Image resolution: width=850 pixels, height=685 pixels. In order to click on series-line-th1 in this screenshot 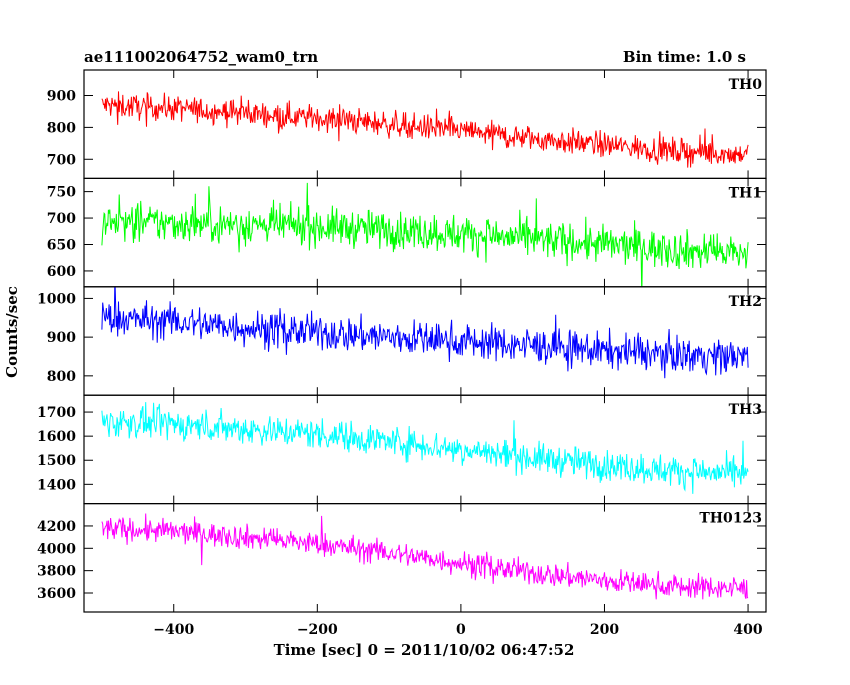, I will do `click(425, 234)`.